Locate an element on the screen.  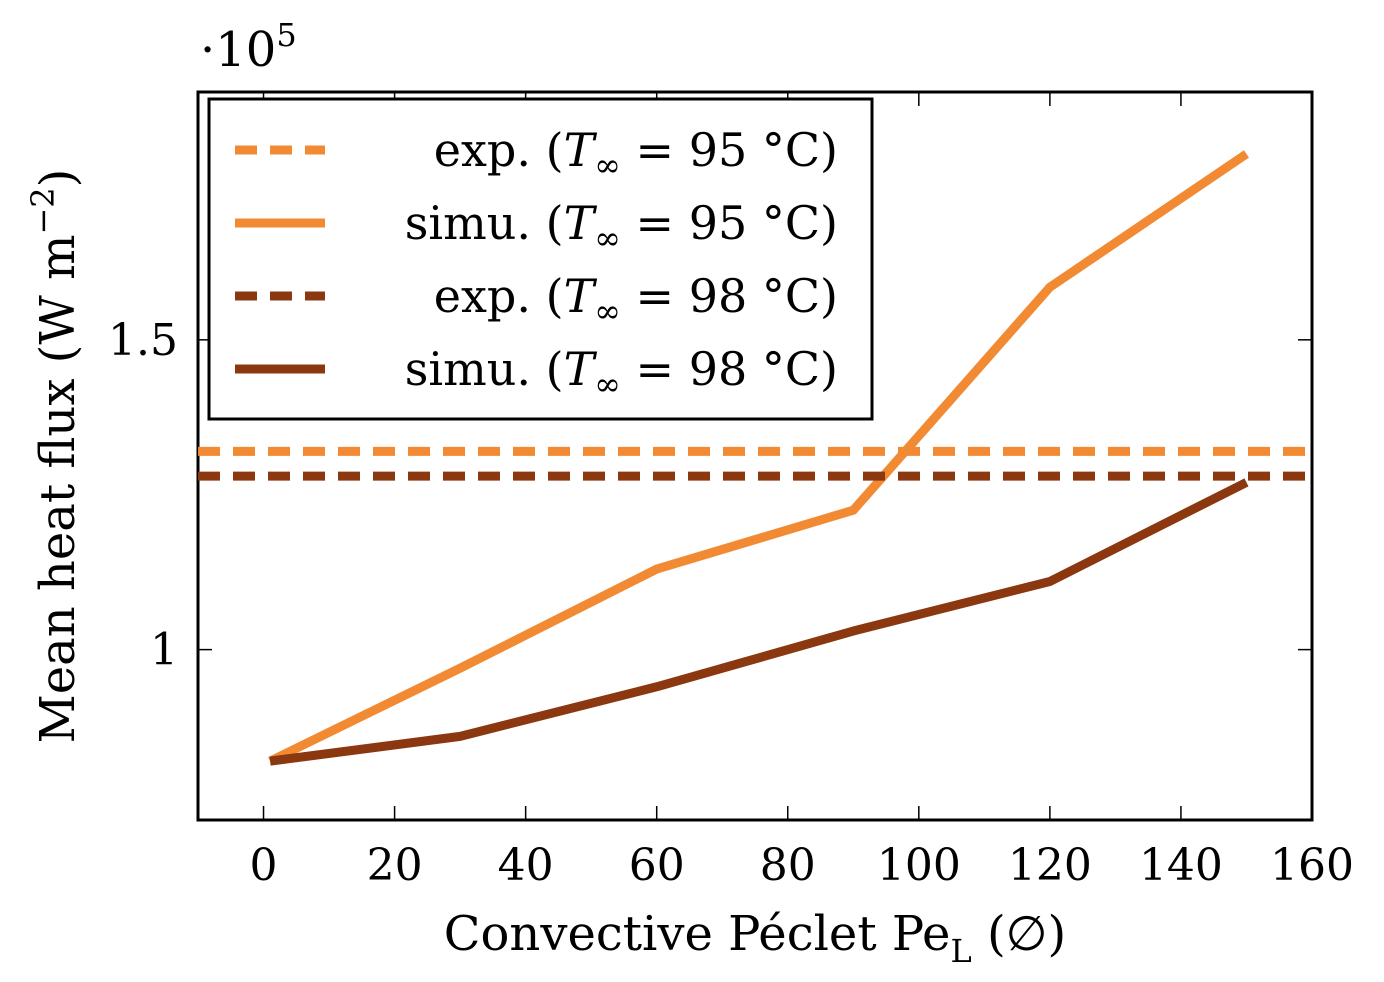
y-tick-label: 1 is located at coordinates (164, 650).